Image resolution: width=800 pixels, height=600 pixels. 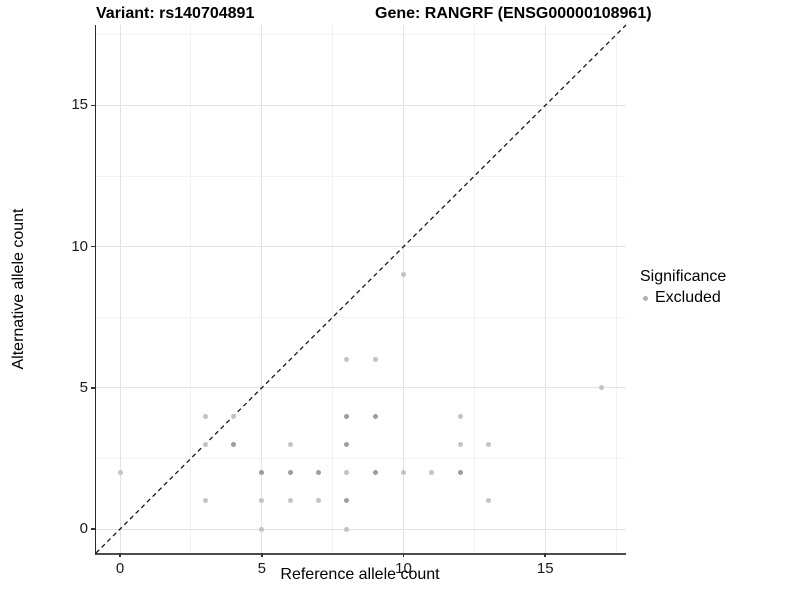 What do you see at coordinates (683, 287) in the screenshot?
I see `legend: Significance Excluded` at bounding box center [683, 287].